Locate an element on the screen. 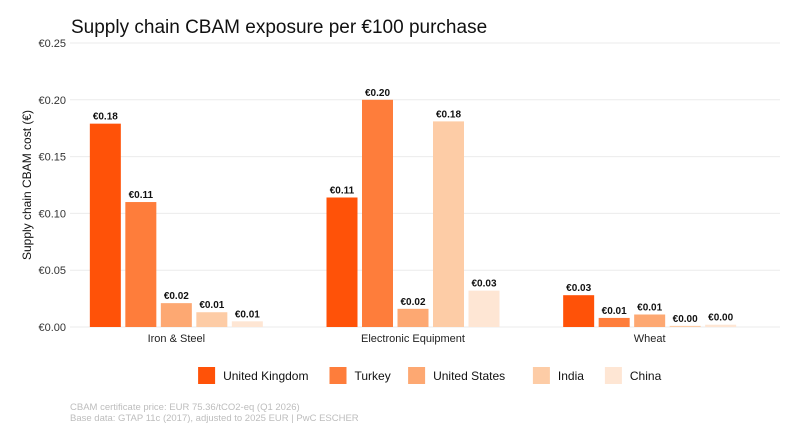 The height and width of the screenshot is (440, 800). y-tick-label: €0.15 is located at coordinates (52, 158).